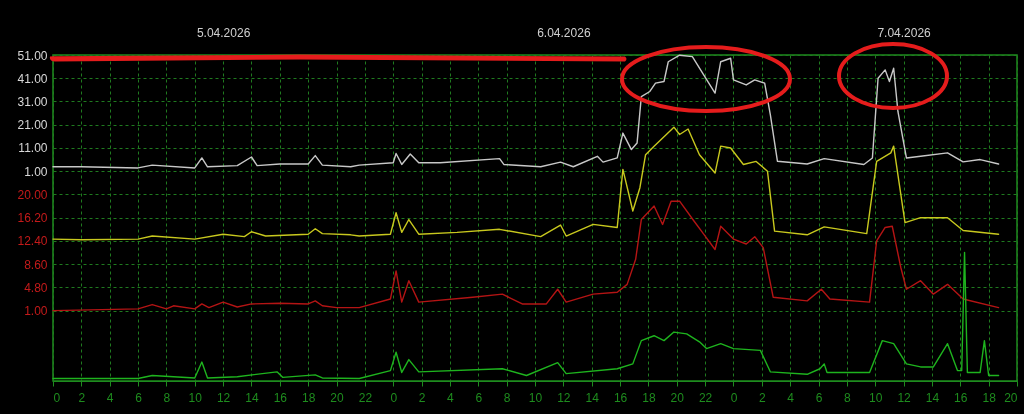 This screenshot has width=1024, height=414. What do you see at coordinates (36, 171) in the screenshot?
I see `y-tick-label: 1.00` at bounding box center [36, 171].